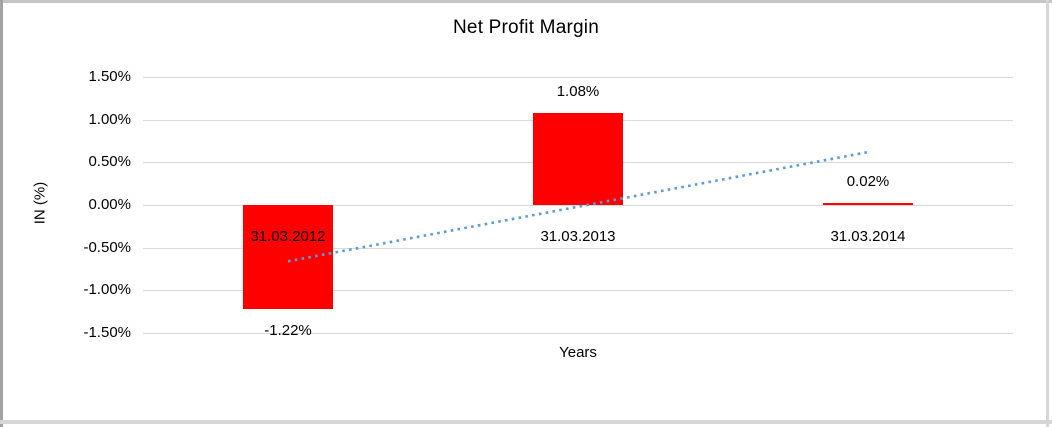 This screenshot has width=1052, height=427. What do you see at coordinates (288, 236) in the screenshot?
I see `category-label: 31.03.2012` at bounding box center [288, 236].